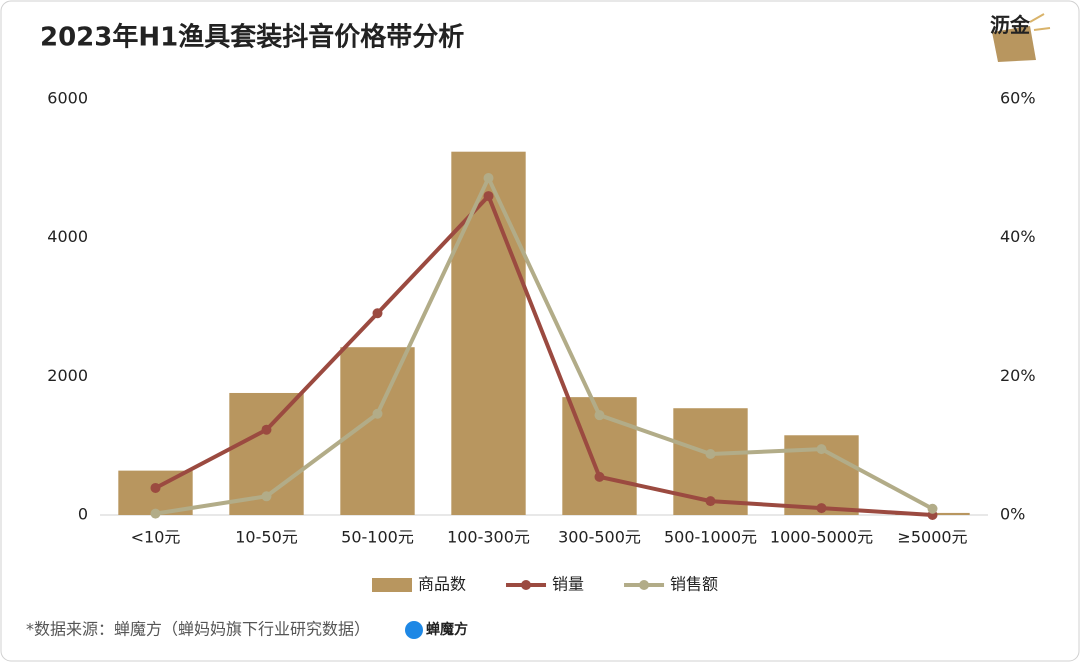 This screenshot has height=662, width=1080. Describe the element at coordinates (932, 537) in the screenshot. I see `x-tick-label: ≥5000元` at that location.